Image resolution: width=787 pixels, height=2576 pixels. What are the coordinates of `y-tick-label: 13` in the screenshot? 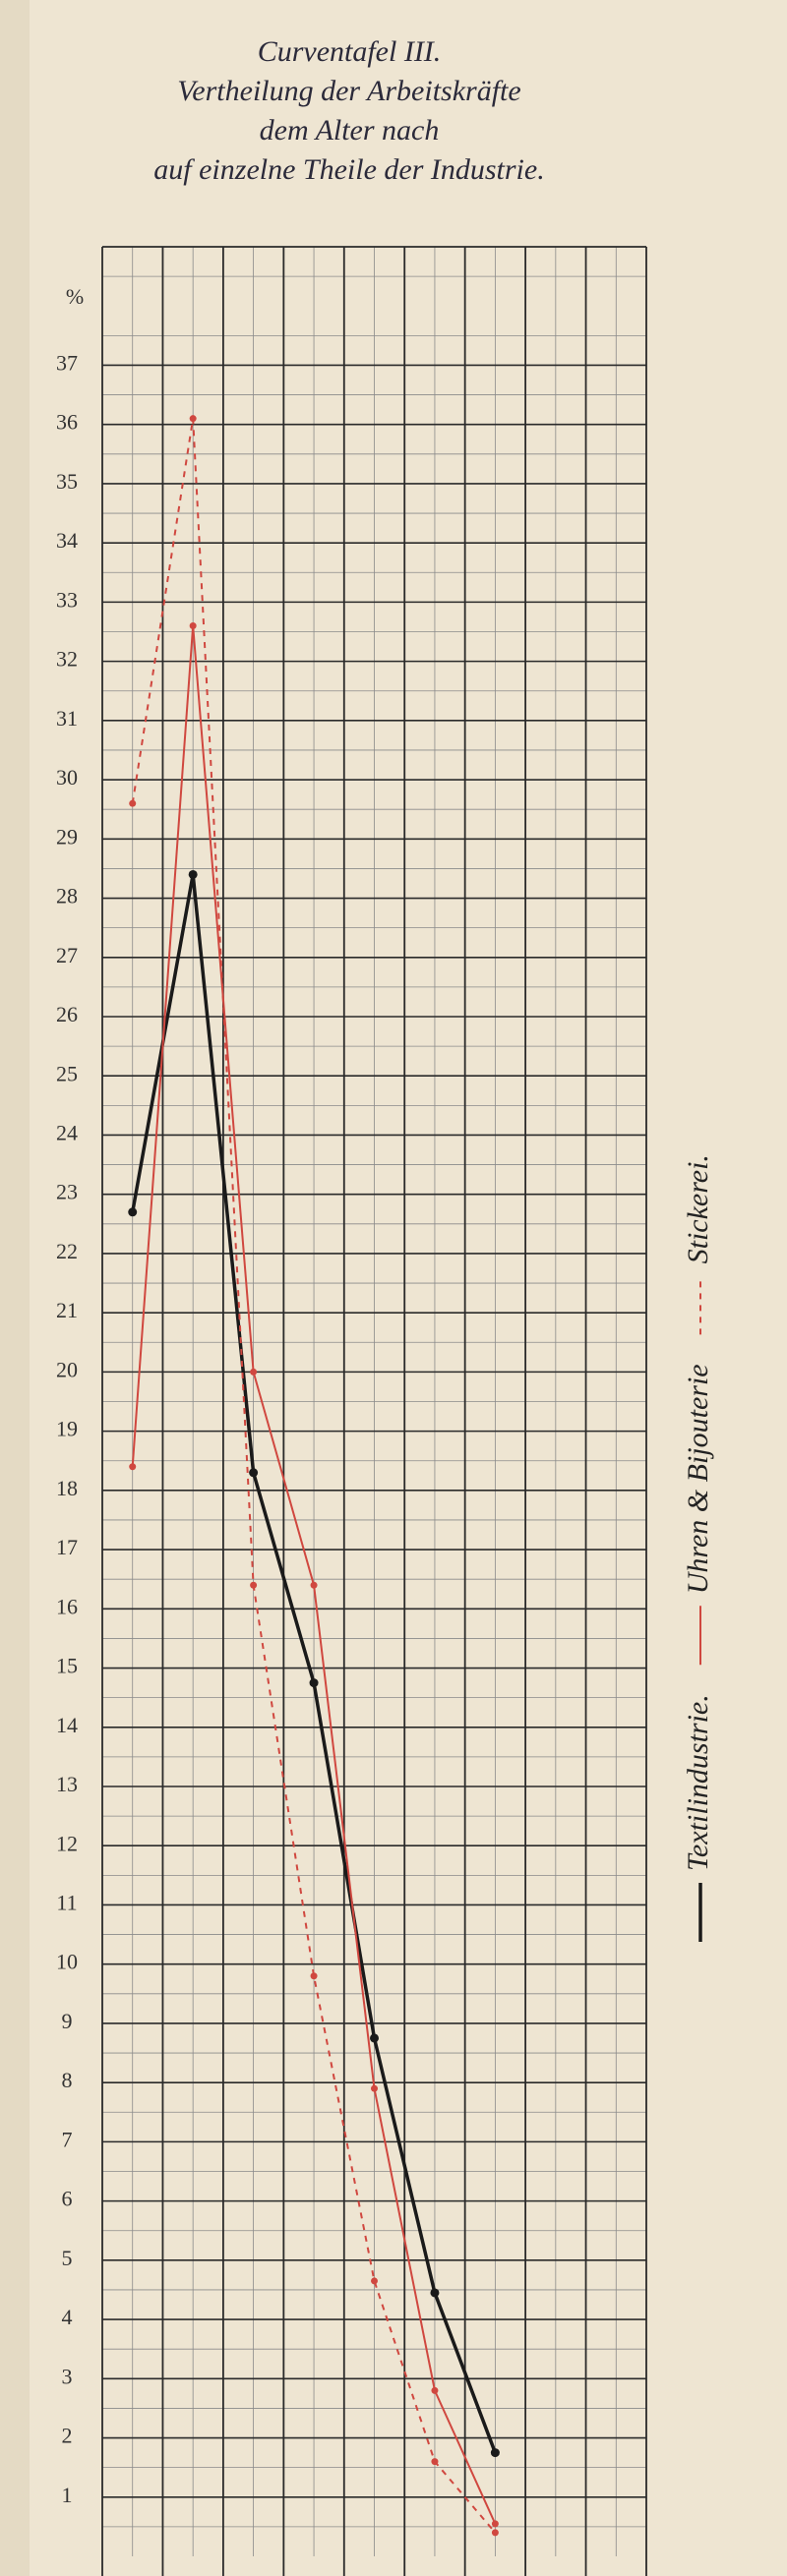 It's located at (67, 1784).